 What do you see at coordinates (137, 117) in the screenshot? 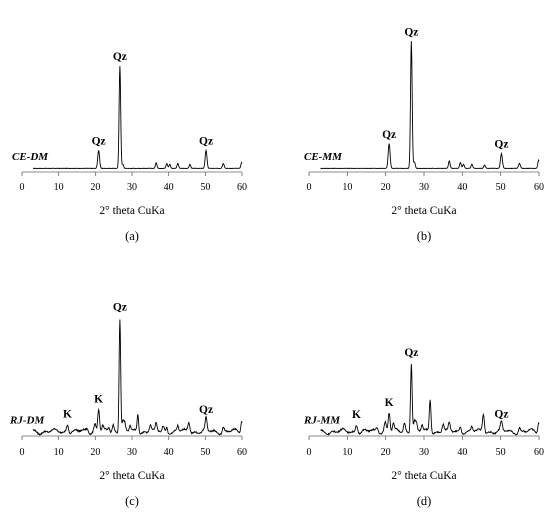
I see `xrd-trace-a` at bounding box center [137, 117].